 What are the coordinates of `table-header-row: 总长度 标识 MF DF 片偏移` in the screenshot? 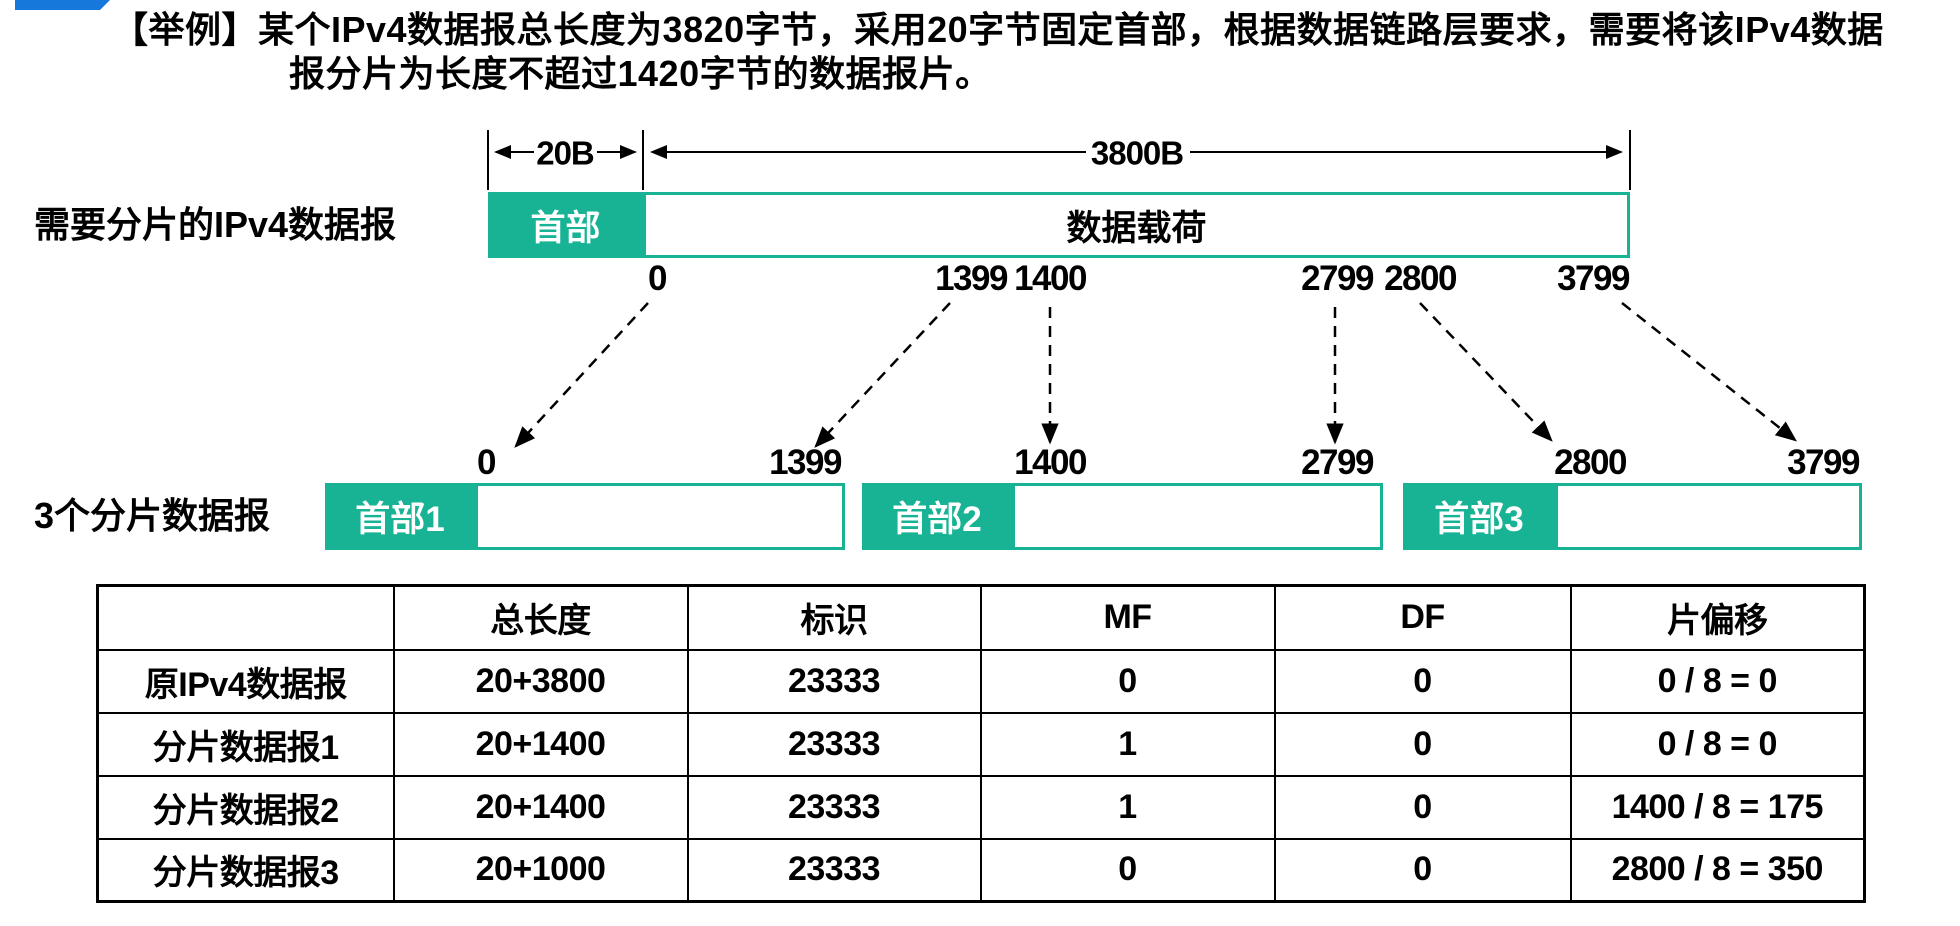 It's located at (981, 617).